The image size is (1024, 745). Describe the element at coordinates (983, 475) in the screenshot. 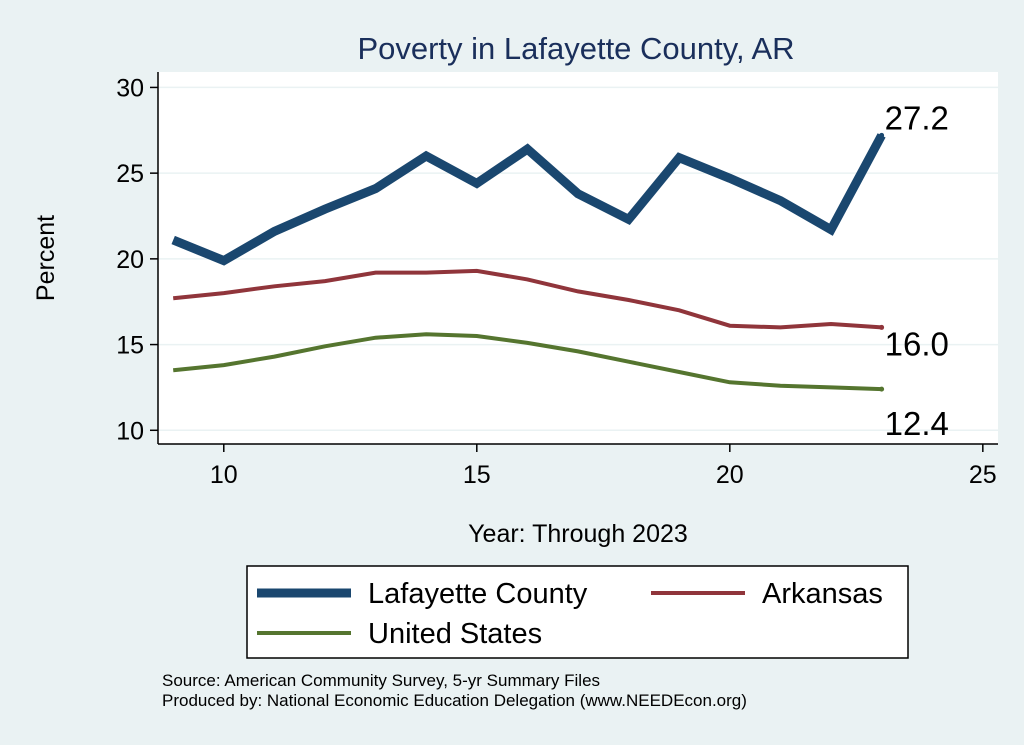

I see `x-tick-label: 25` at that location.